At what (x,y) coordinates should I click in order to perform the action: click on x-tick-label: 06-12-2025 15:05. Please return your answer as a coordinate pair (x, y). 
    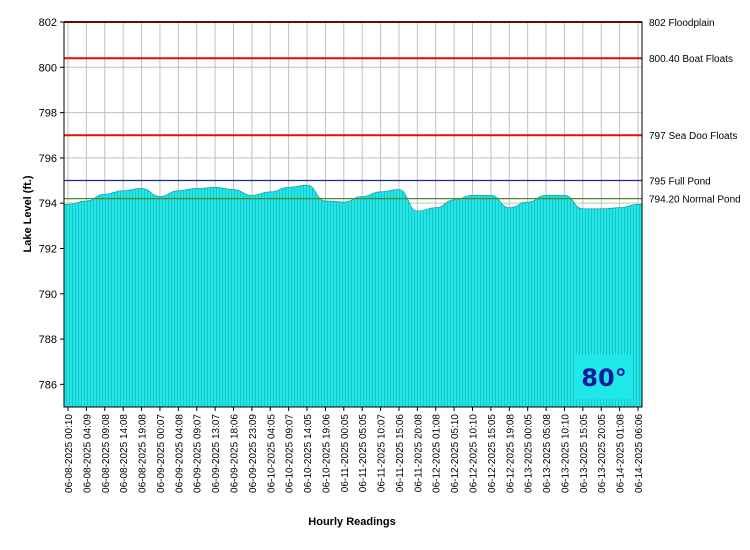
    Looking at the image, I should click on (492, 453).